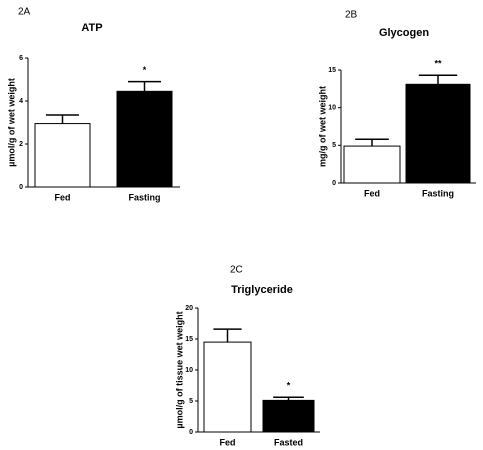 Image resolution: width=483 pixels, height=450 pixels. Describe the element at coordinates (404, 33) in the screenshot. I see `chart-title: Glycogen` at that location.